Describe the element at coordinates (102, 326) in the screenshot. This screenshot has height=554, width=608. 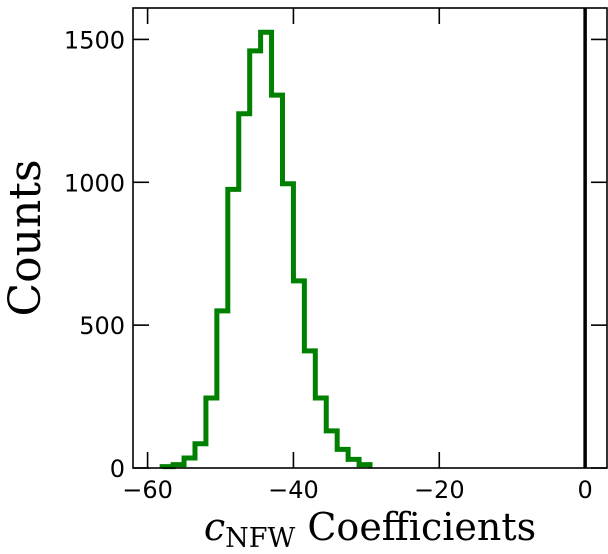
I see `y-tick-label: 500` at that location.